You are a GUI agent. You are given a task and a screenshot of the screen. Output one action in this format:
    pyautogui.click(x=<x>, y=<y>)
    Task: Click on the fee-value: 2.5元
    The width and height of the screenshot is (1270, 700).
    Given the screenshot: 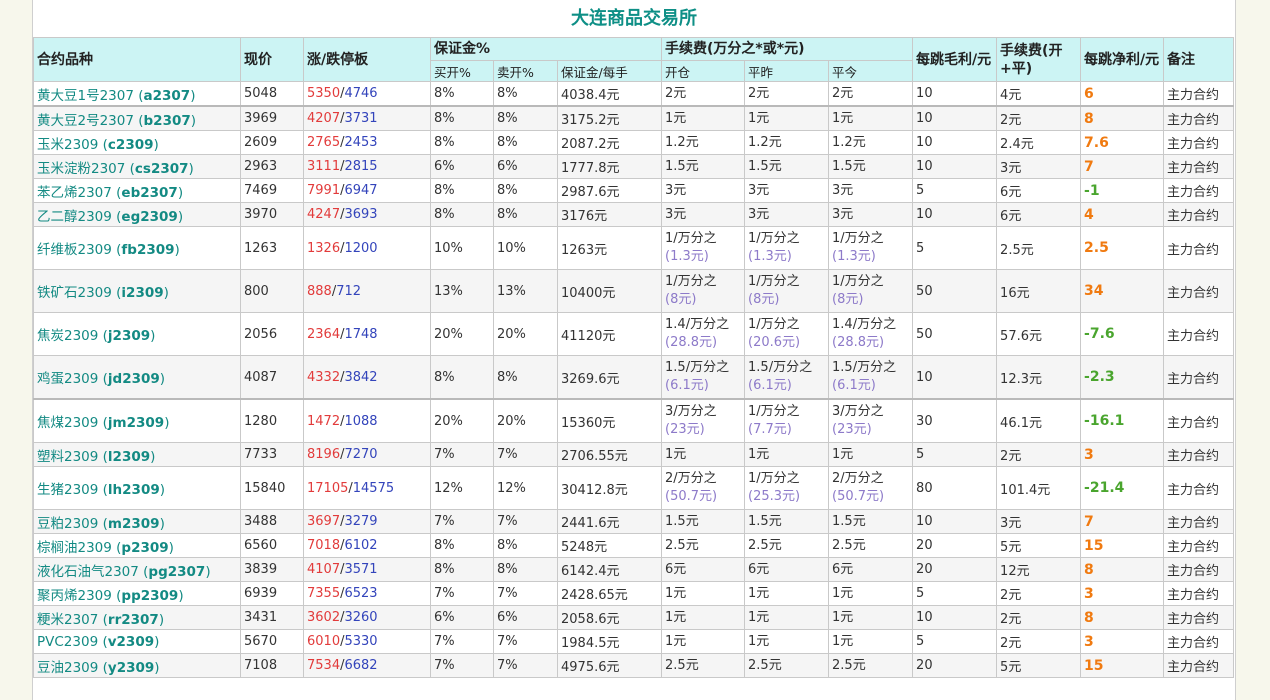 What is the action you would take?
    pyautogui.click(x=765, y=665)
    